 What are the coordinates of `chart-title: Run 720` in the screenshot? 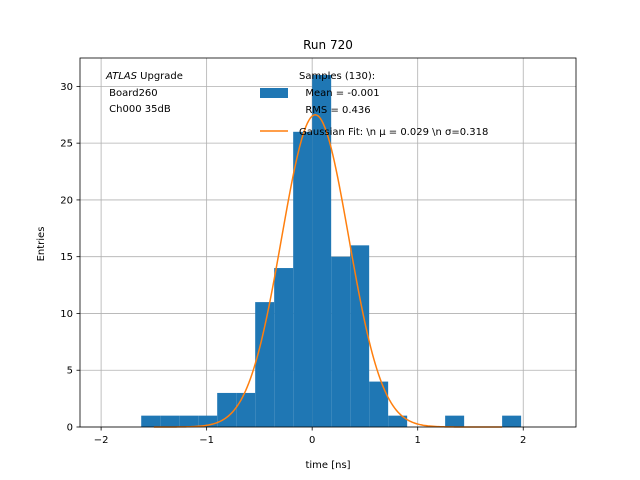 It's located at (328, 45).